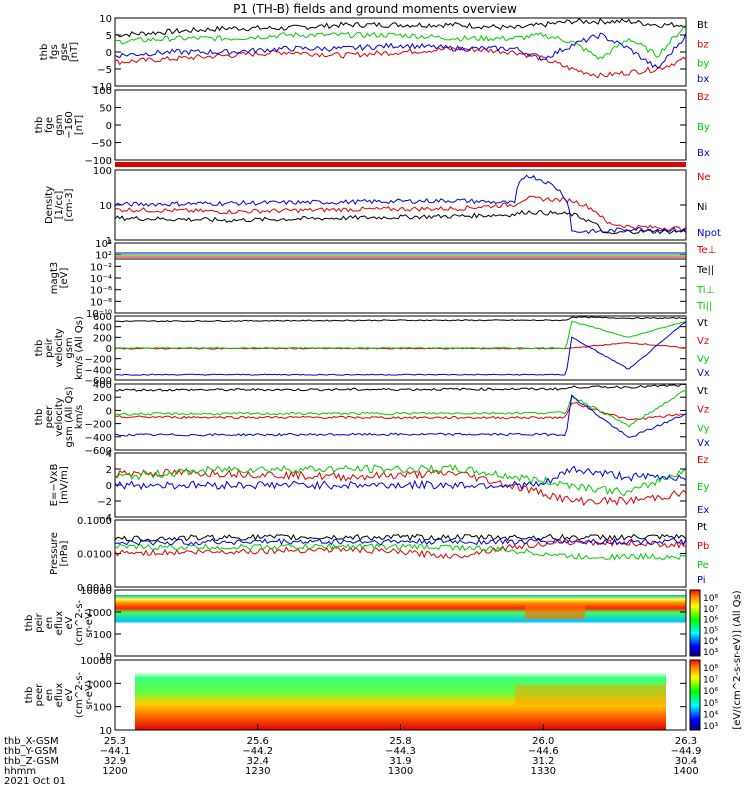  Describe the element at coordinates (400, 50) in the screenshot. I see `series-fgs-bx` at that location.